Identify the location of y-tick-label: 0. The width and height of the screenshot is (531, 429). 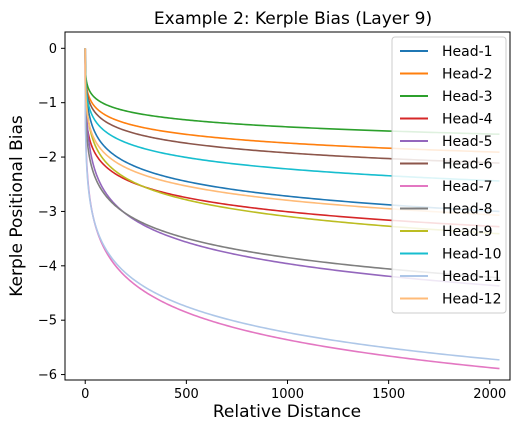
(53, 49).